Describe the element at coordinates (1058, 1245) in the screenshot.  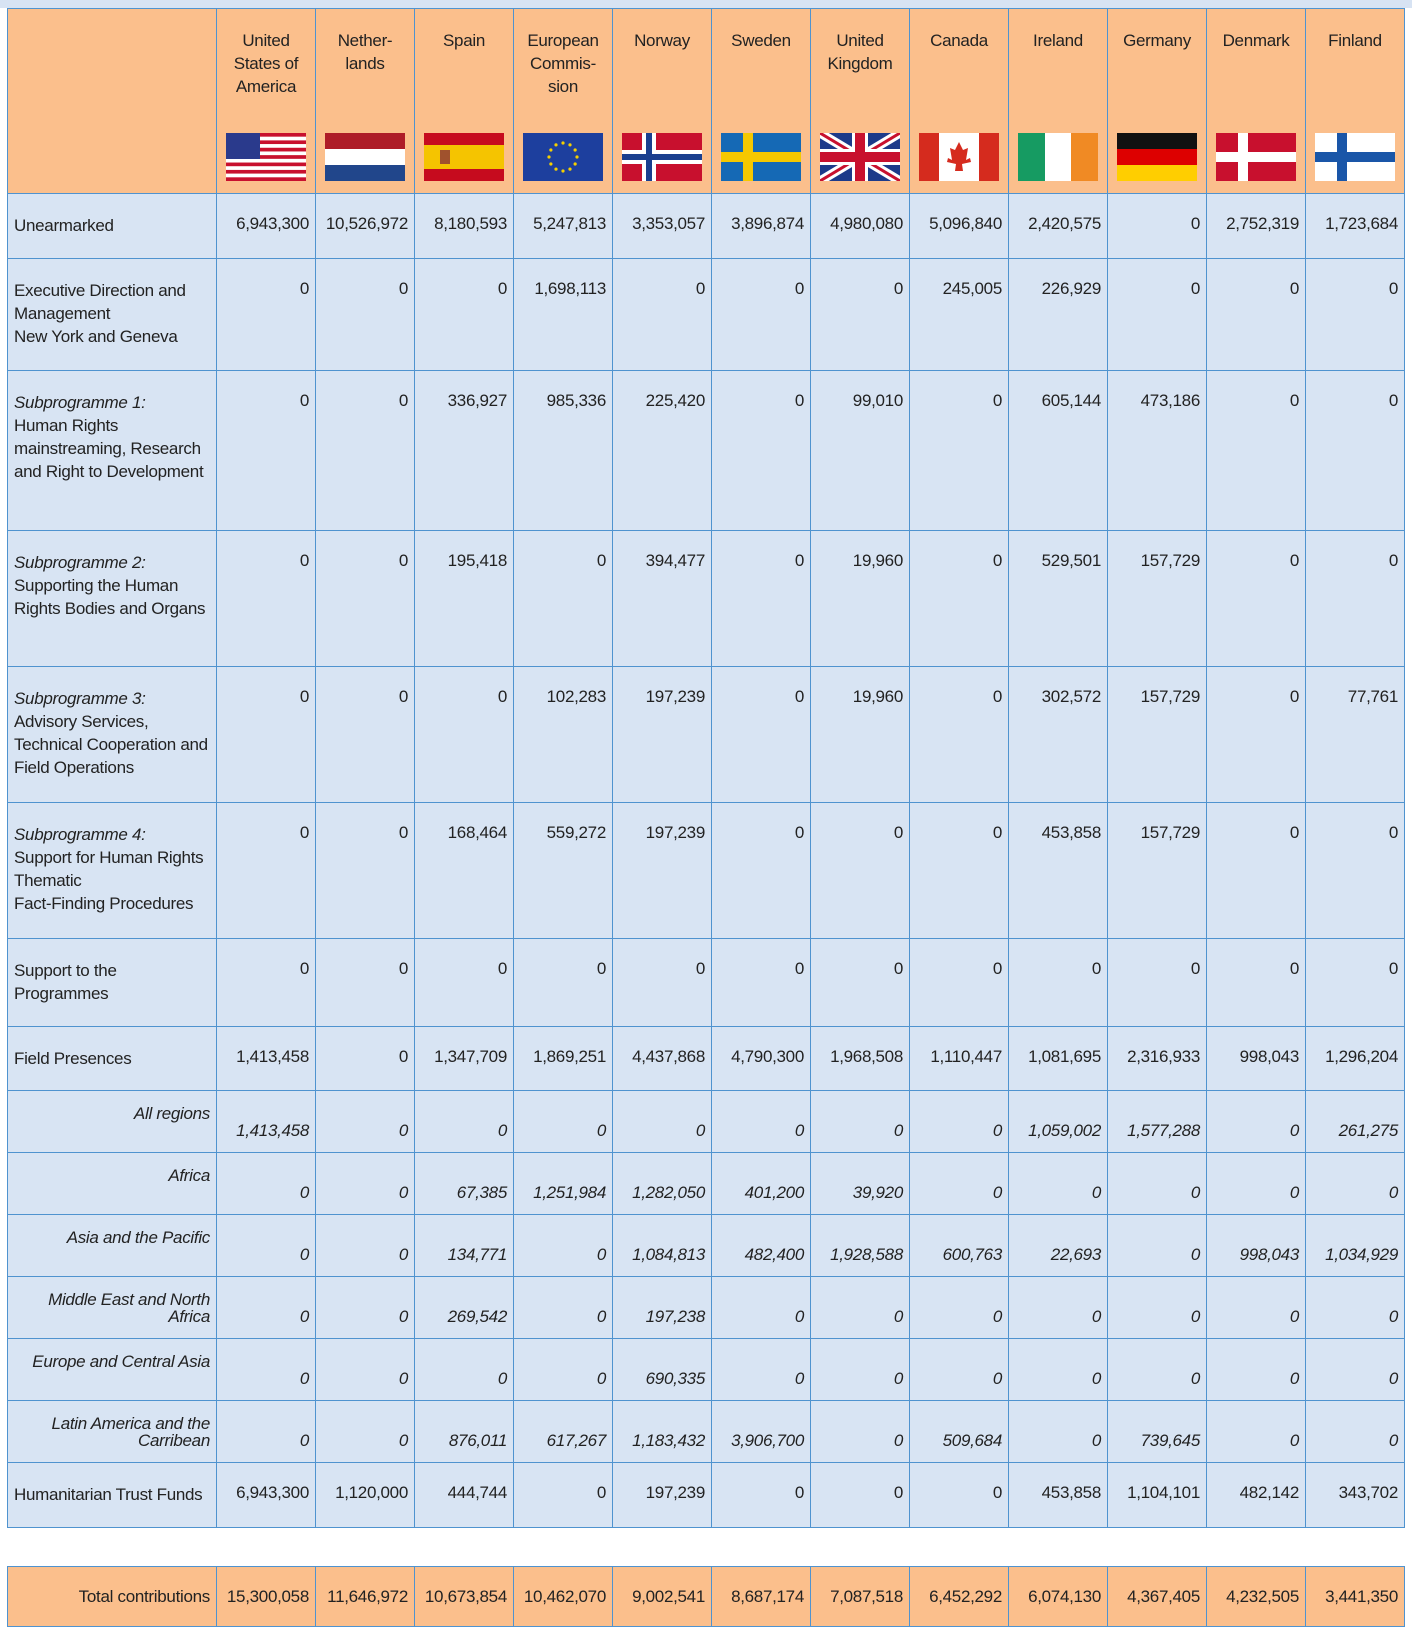
I see `value-cell: 22,693` at that location.